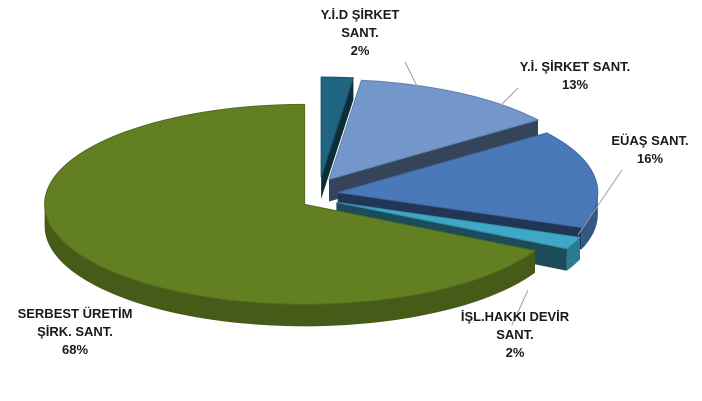 The image size is (702, 401). I want to click on data-label: Y.İ. ŞİRKET SANT. 13%, so click(575, 76).